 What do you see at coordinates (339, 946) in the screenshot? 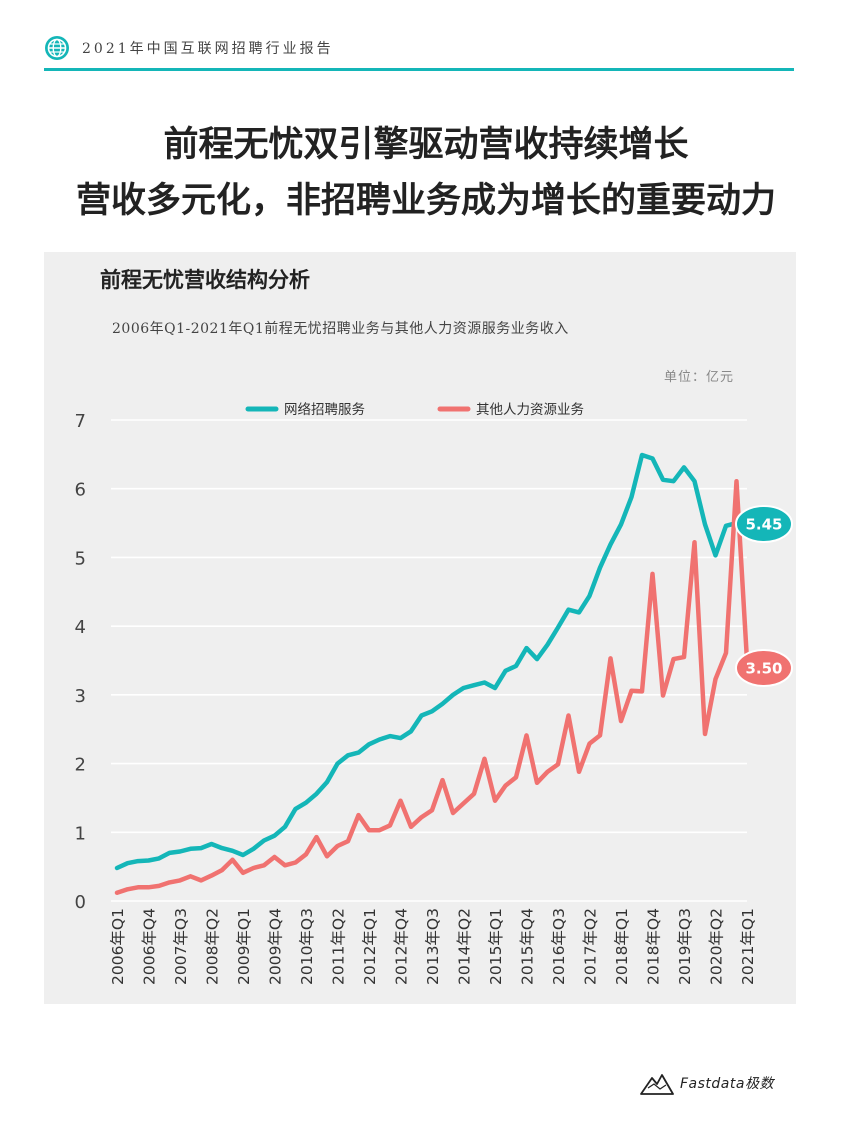
I see `x-tick-label: 2011年Q2` at bounding box center [339, 946].